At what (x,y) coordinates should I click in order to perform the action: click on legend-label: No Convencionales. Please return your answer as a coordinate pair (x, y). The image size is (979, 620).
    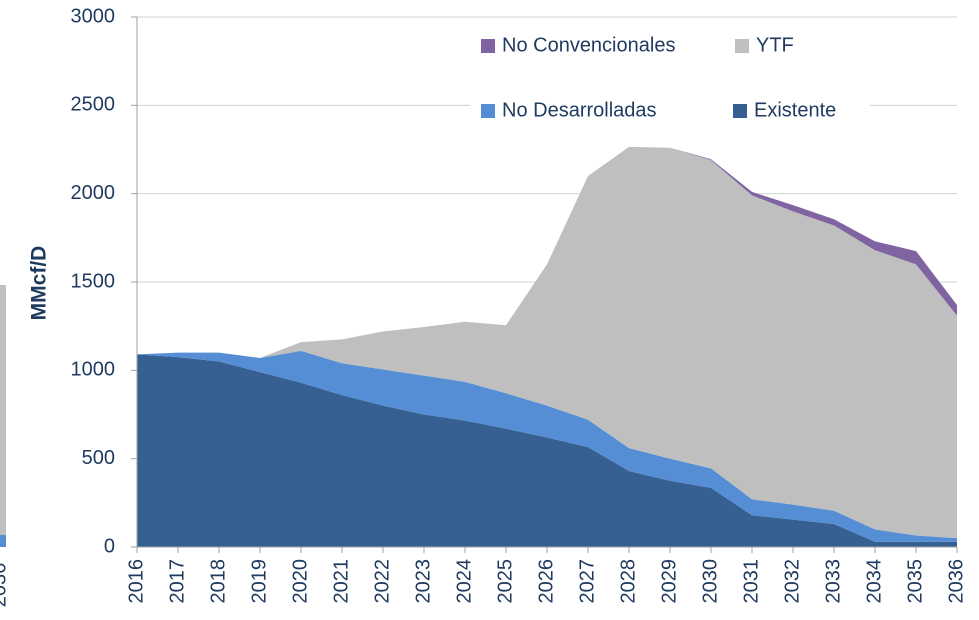
    Looking at the image, I should click on (588, 45).